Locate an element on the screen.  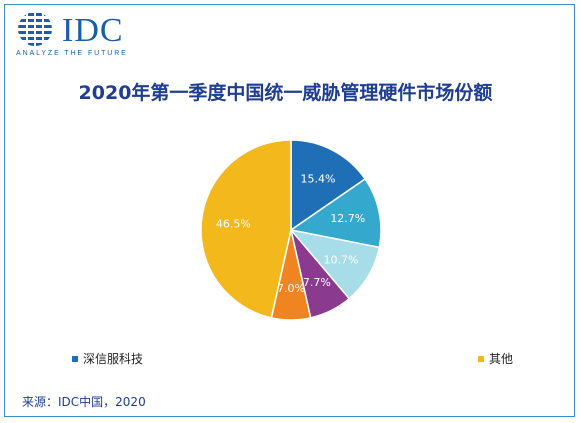
idc-logo: IDC ANALYZE THE FUTURE is located at coordinates (84, 36).